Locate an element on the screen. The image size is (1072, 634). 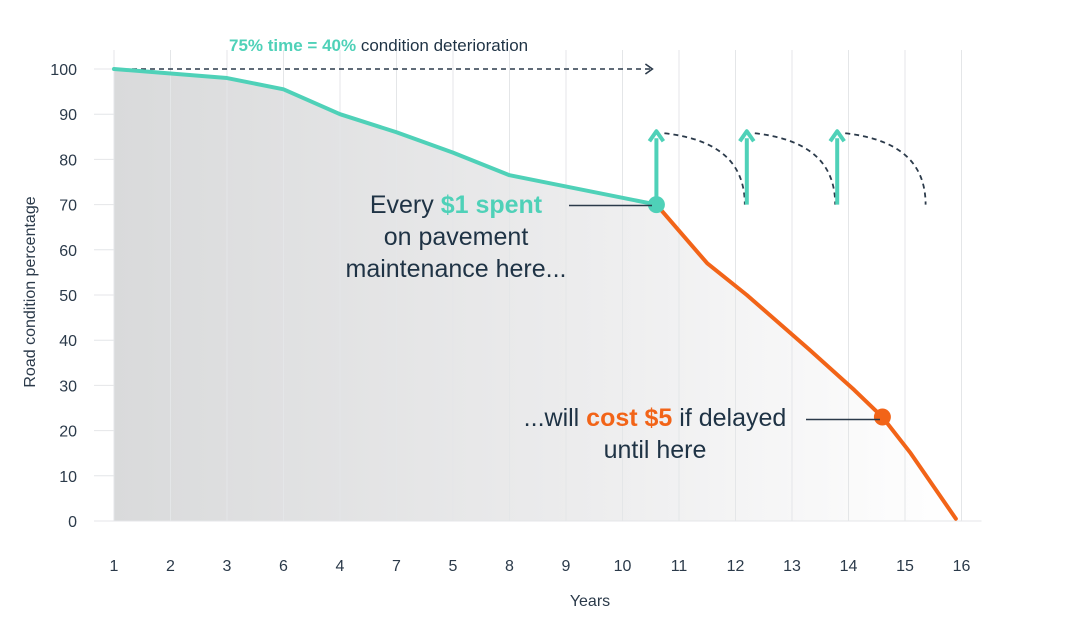
x-tick-label: 10 is located at coordinates (623, 566).